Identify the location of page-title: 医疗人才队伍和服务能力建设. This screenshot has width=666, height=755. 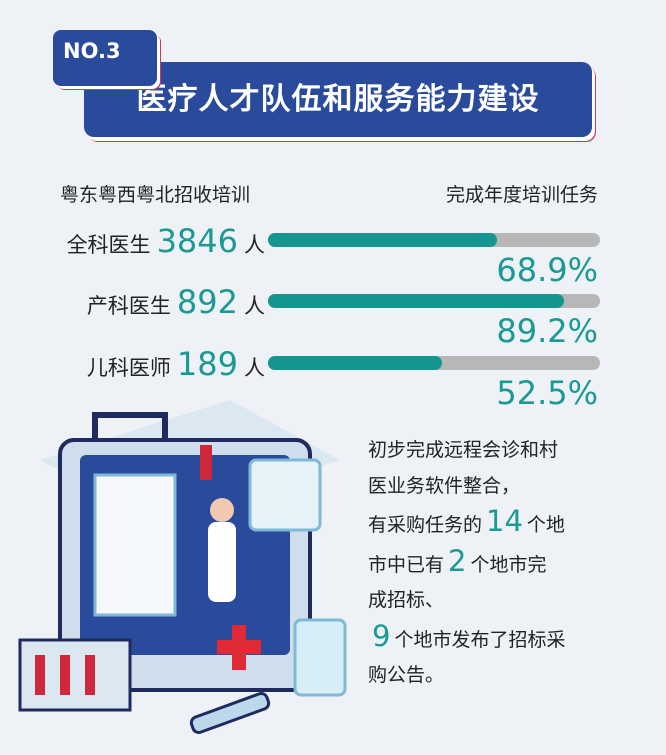
(338, 99).